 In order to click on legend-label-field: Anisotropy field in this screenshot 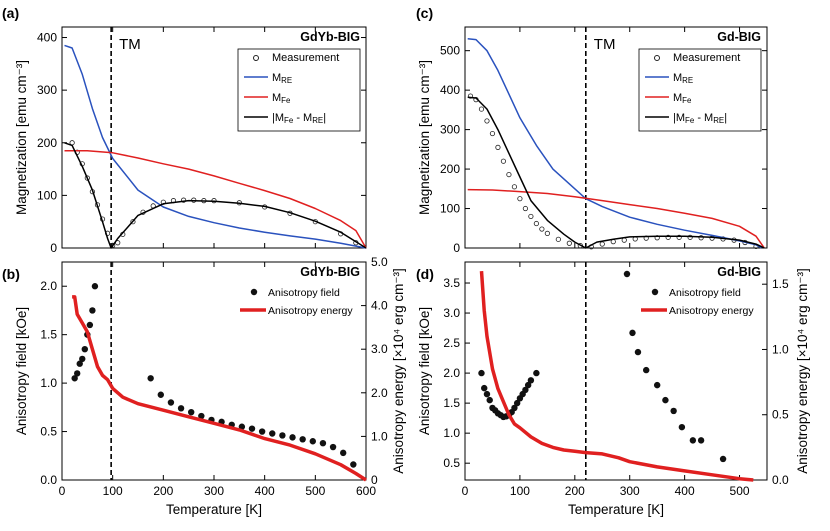, I will do `click(705, 293)`.